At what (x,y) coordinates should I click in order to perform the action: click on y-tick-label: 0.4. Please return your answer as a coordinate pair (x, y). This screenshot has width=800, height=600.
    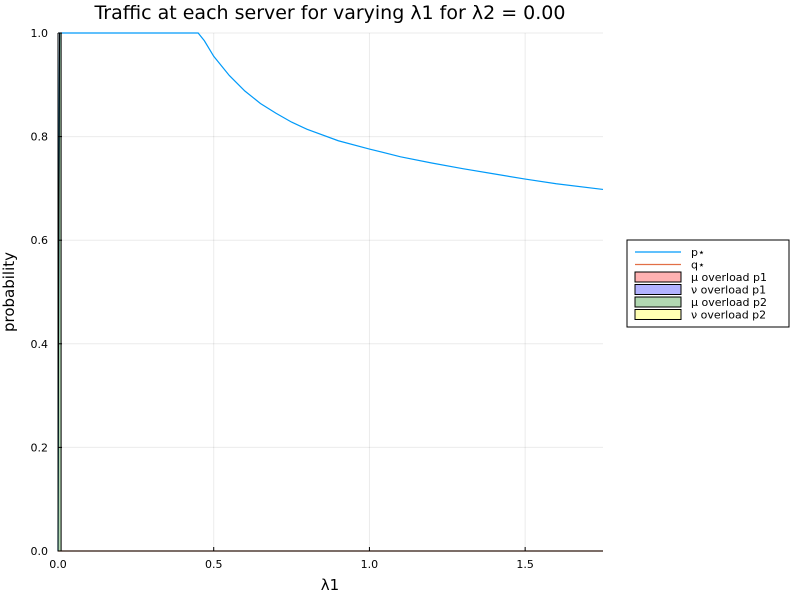
    Looking at the image, I should click on (40, 344).